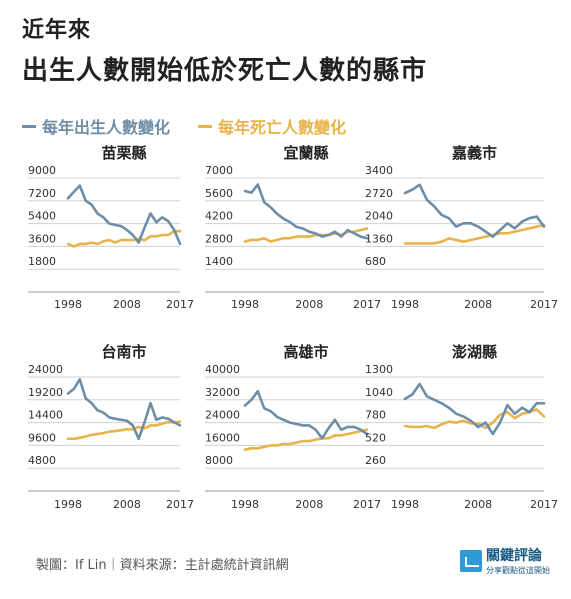 The height and width of the screenshot is (599, 571). What do you see at coordinates (379, 369) in the screenshot?
I see `y-tick-label: 1300` at bounding box center [379, 369].